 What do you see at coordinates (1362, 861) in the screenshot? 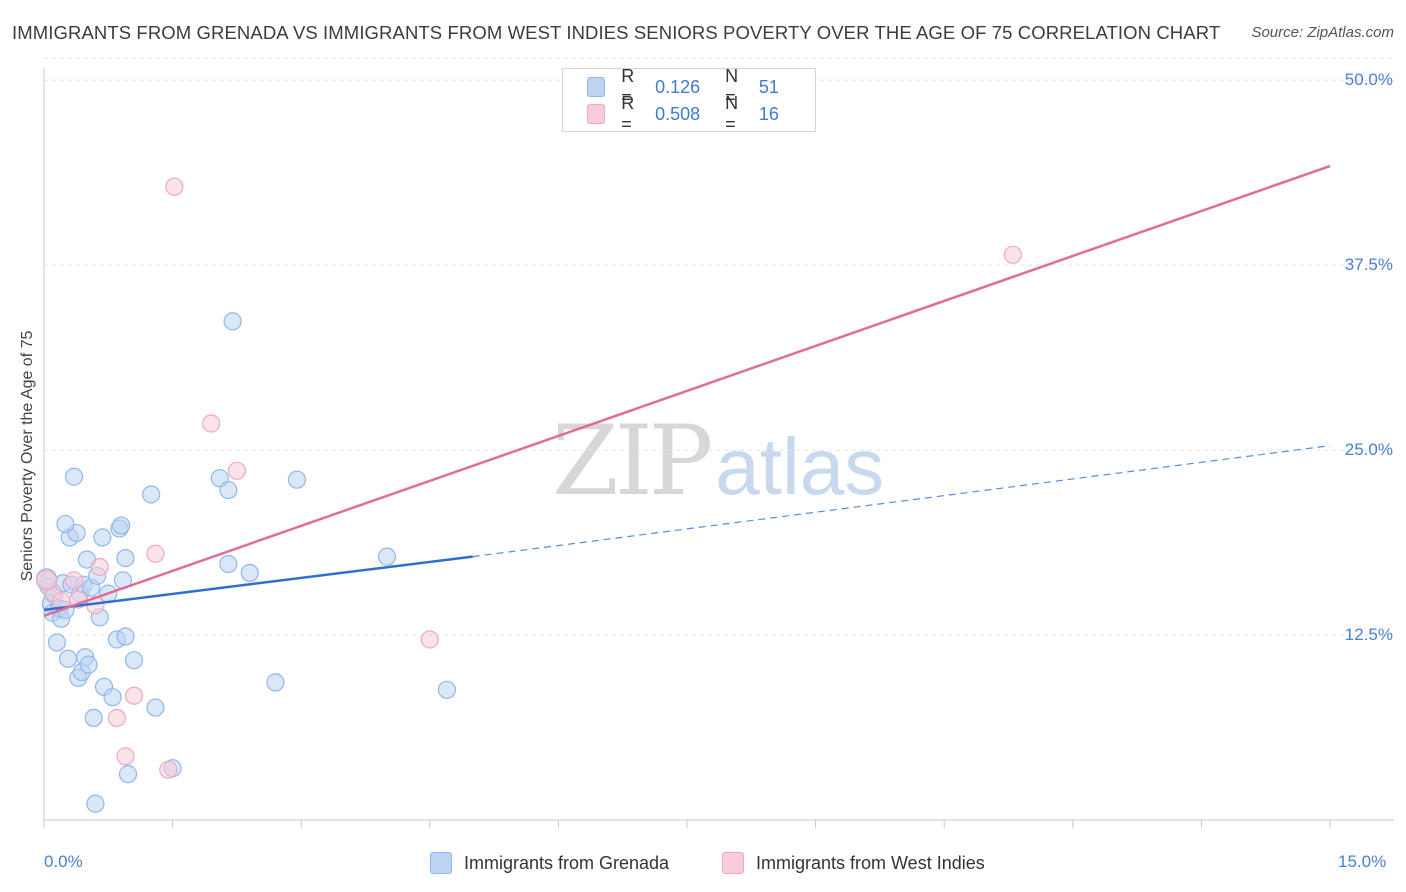
I see `x-tick-label-max: 15.0%` at bounding box center [1362, 861].